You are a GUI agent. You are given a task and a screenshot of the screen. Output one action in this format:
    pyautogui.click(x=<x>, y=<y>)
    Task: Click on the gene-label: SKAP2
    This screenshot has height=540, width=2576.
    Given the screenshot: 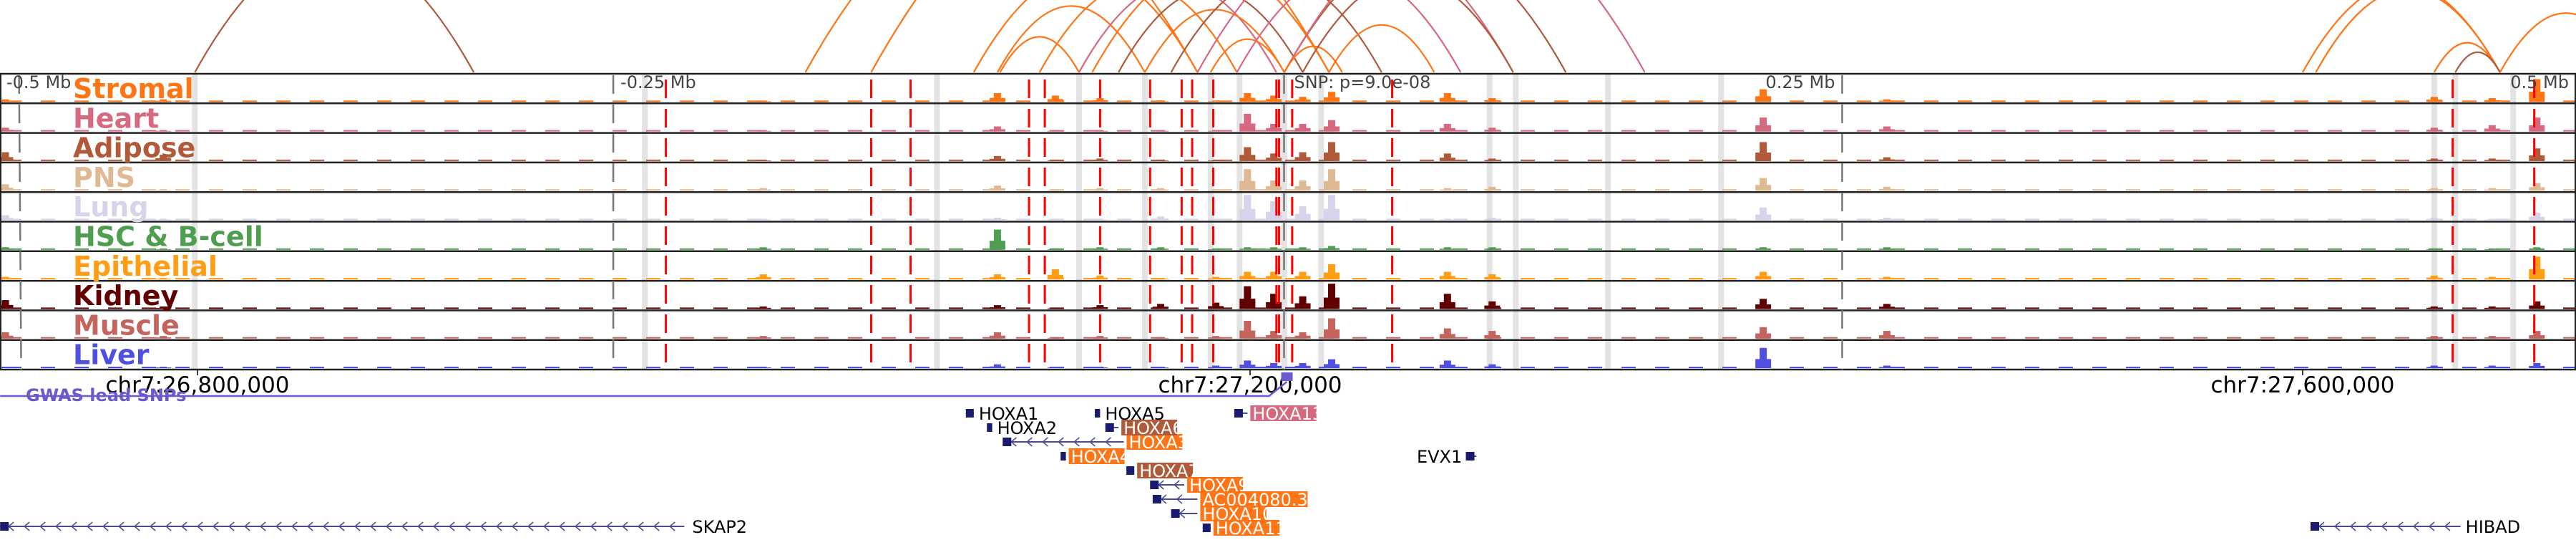 What is the action you would take?
    pyautogui.click(x=719, y=527)
    